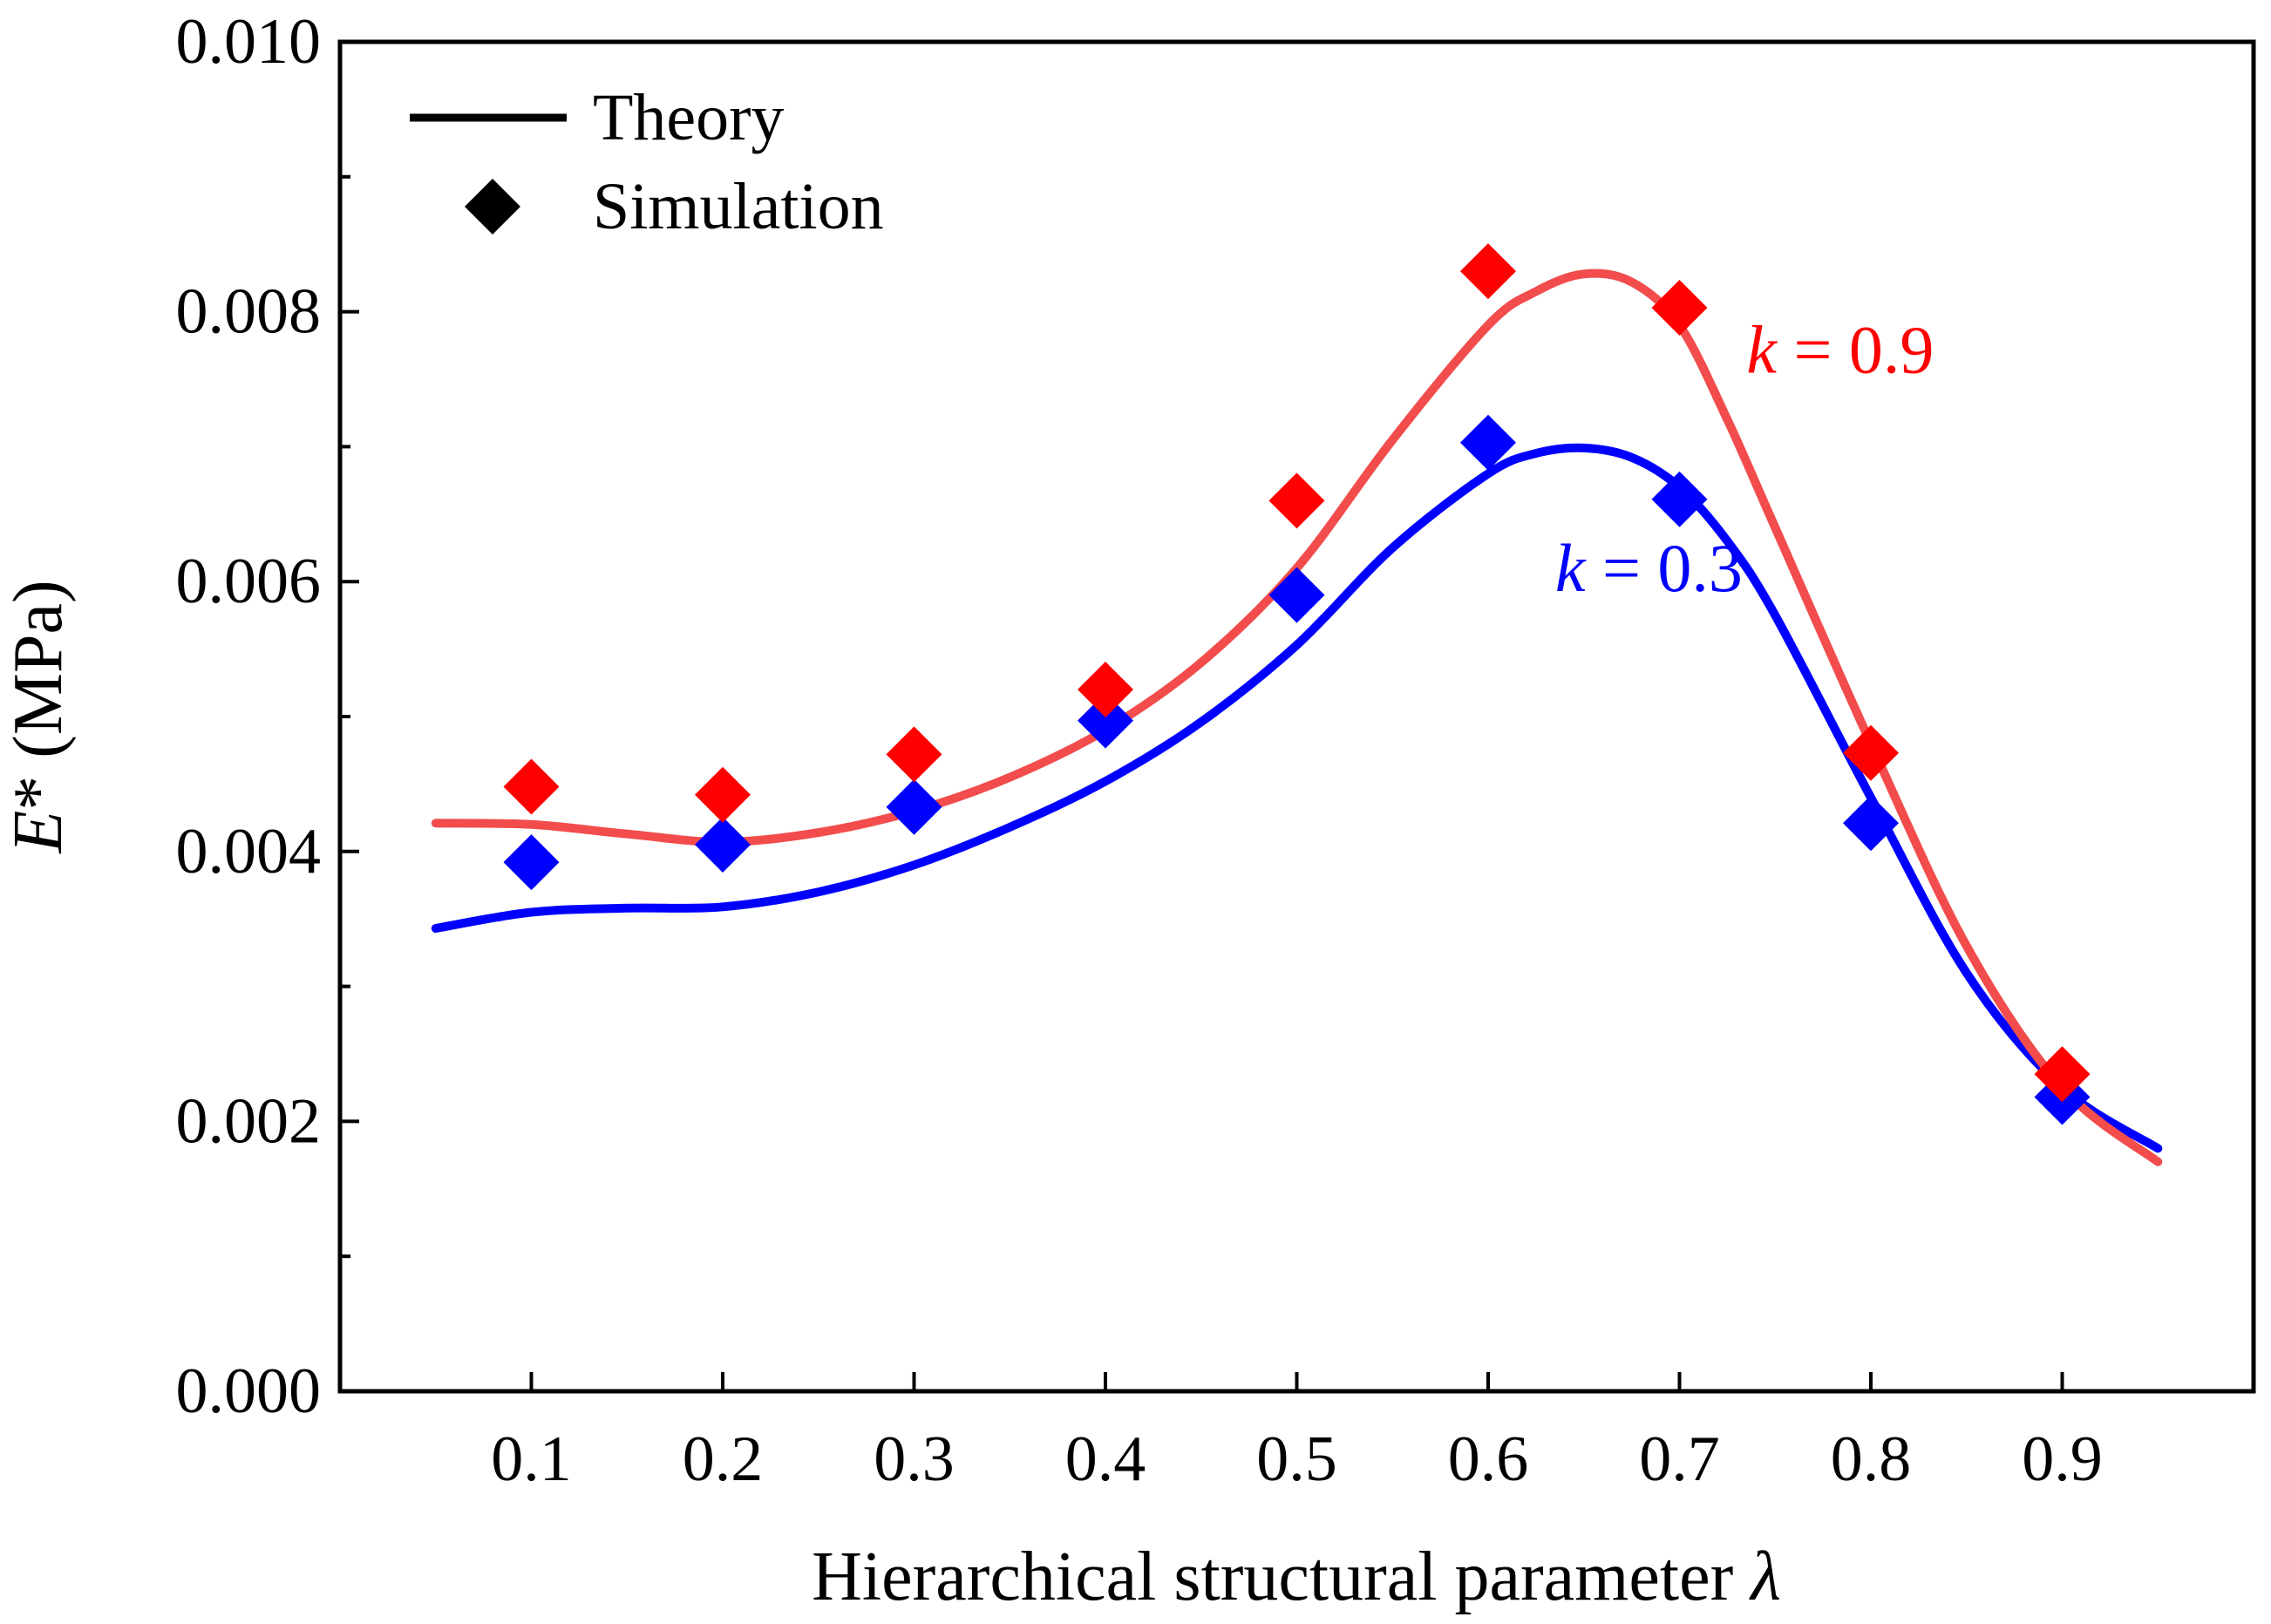 The width and height of the screenshot is (2271, 1624). Describe the element at coordinates (38, 695) in the screenshot. I see `y-axis-title-text: * (MPa)` at that location.